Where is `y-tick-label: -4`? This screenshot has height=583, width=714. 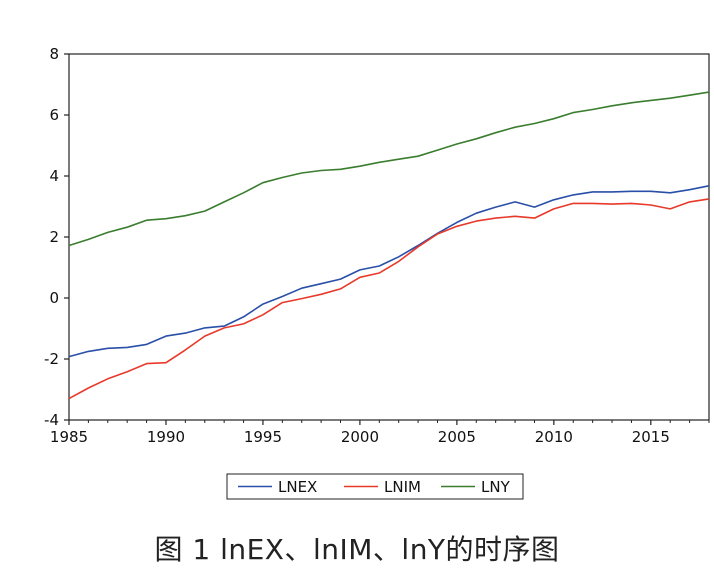
y-tick-label: -4 is located at coordinates (51, 420).